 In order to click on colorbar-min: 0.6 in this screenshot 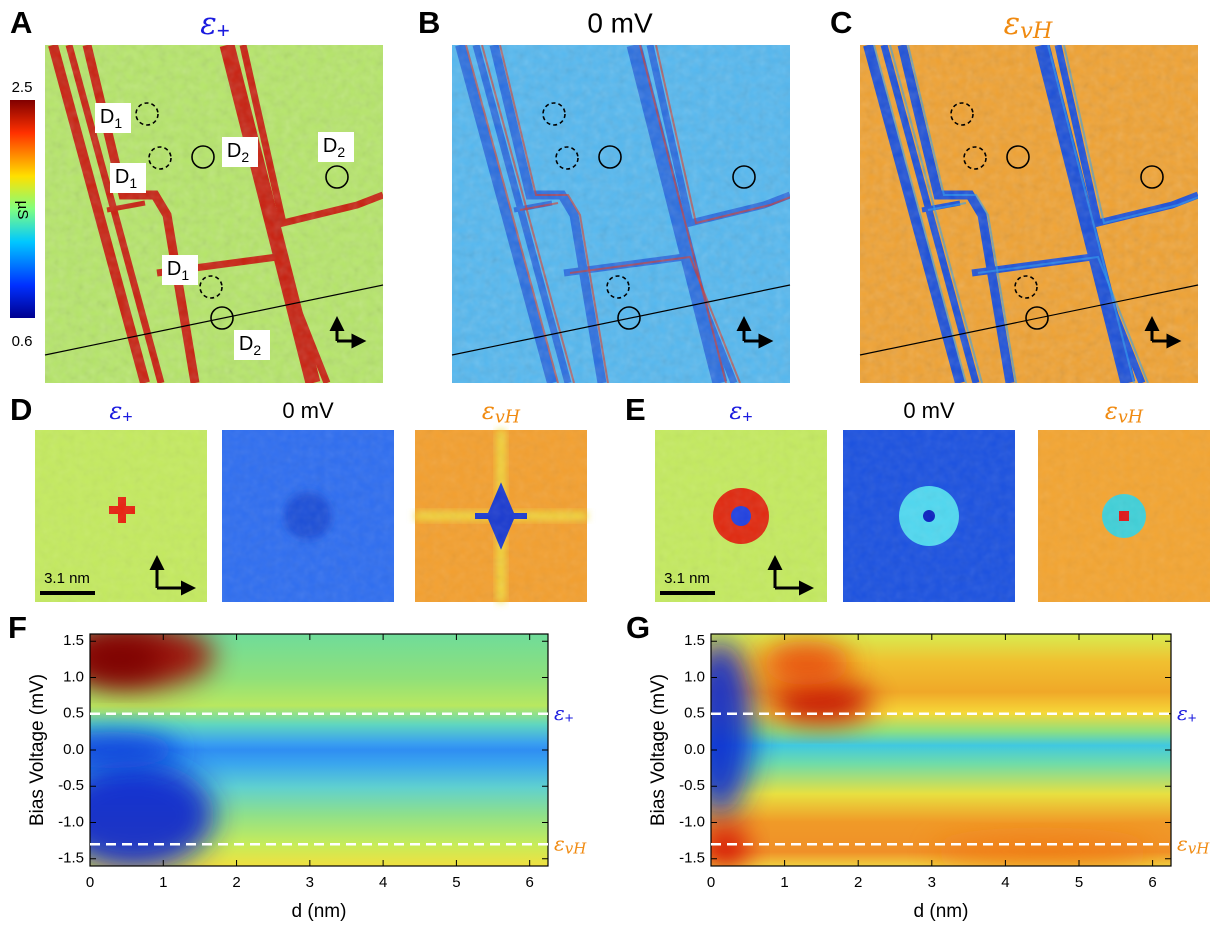, I will do `click(22, 341)`.